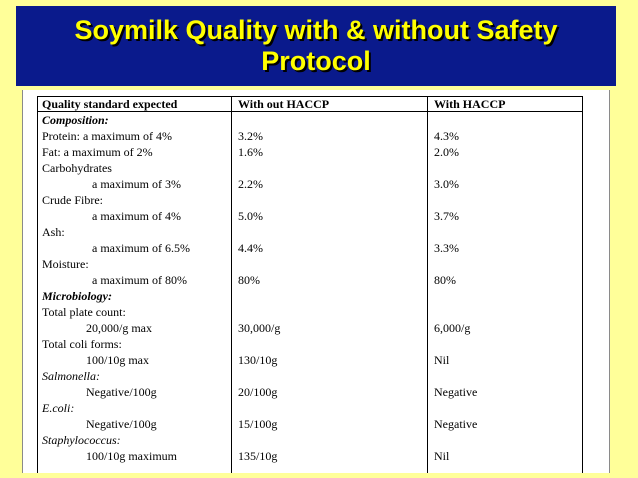  I want to click on header-quality-standard: Quality standard expected, so click(110, 104).